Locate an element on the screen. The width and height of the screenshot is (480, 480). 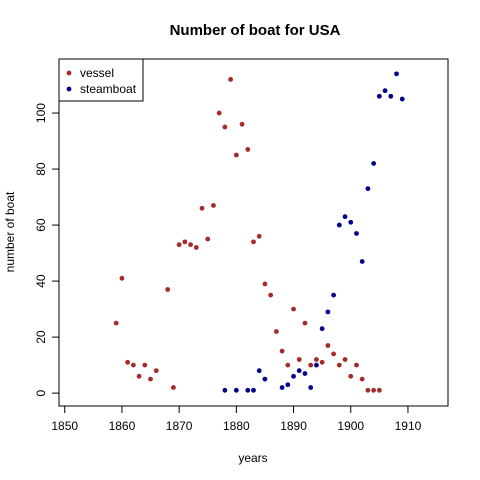
legend-steamboat-marker is located at coordinates (69, 89).